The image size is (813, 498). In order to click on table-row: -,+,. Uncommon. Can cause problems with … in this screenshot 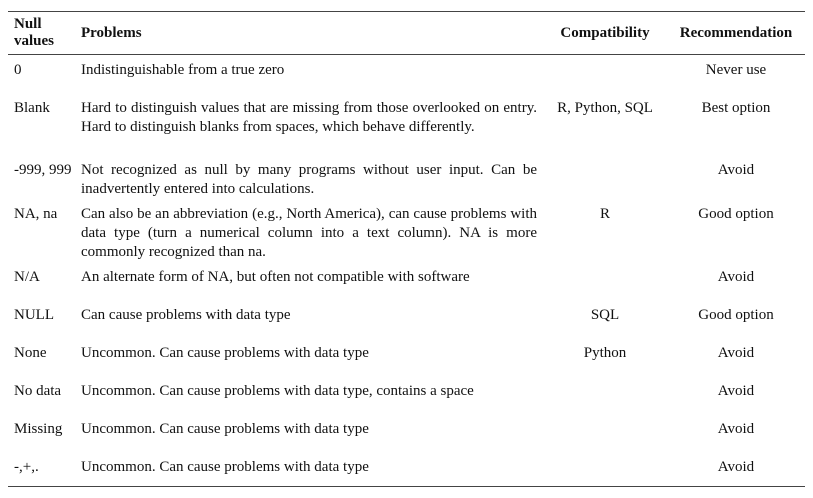, I will do `click(406, 469)`.